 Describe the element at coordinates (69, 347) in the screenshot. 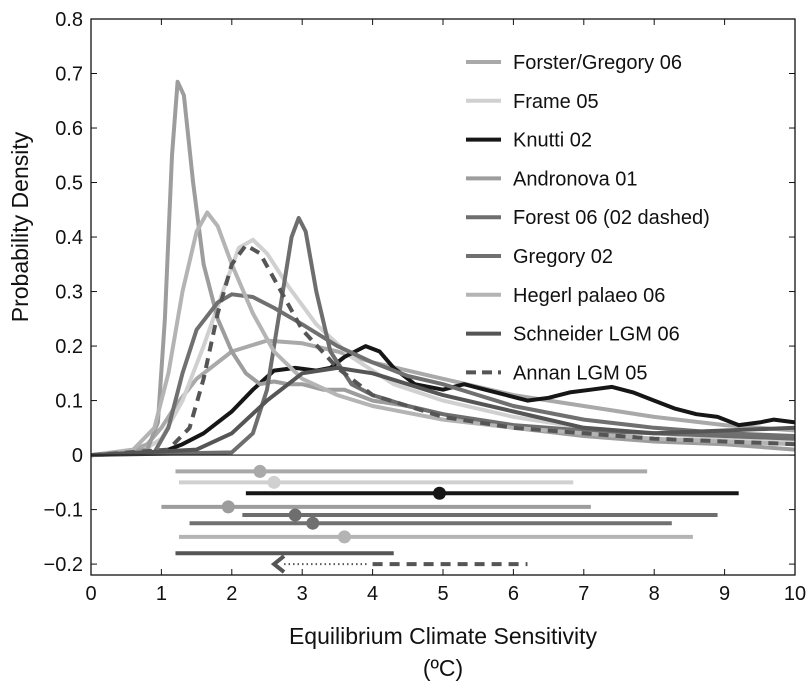

I see `y-tick-label: 0.2` at that location.